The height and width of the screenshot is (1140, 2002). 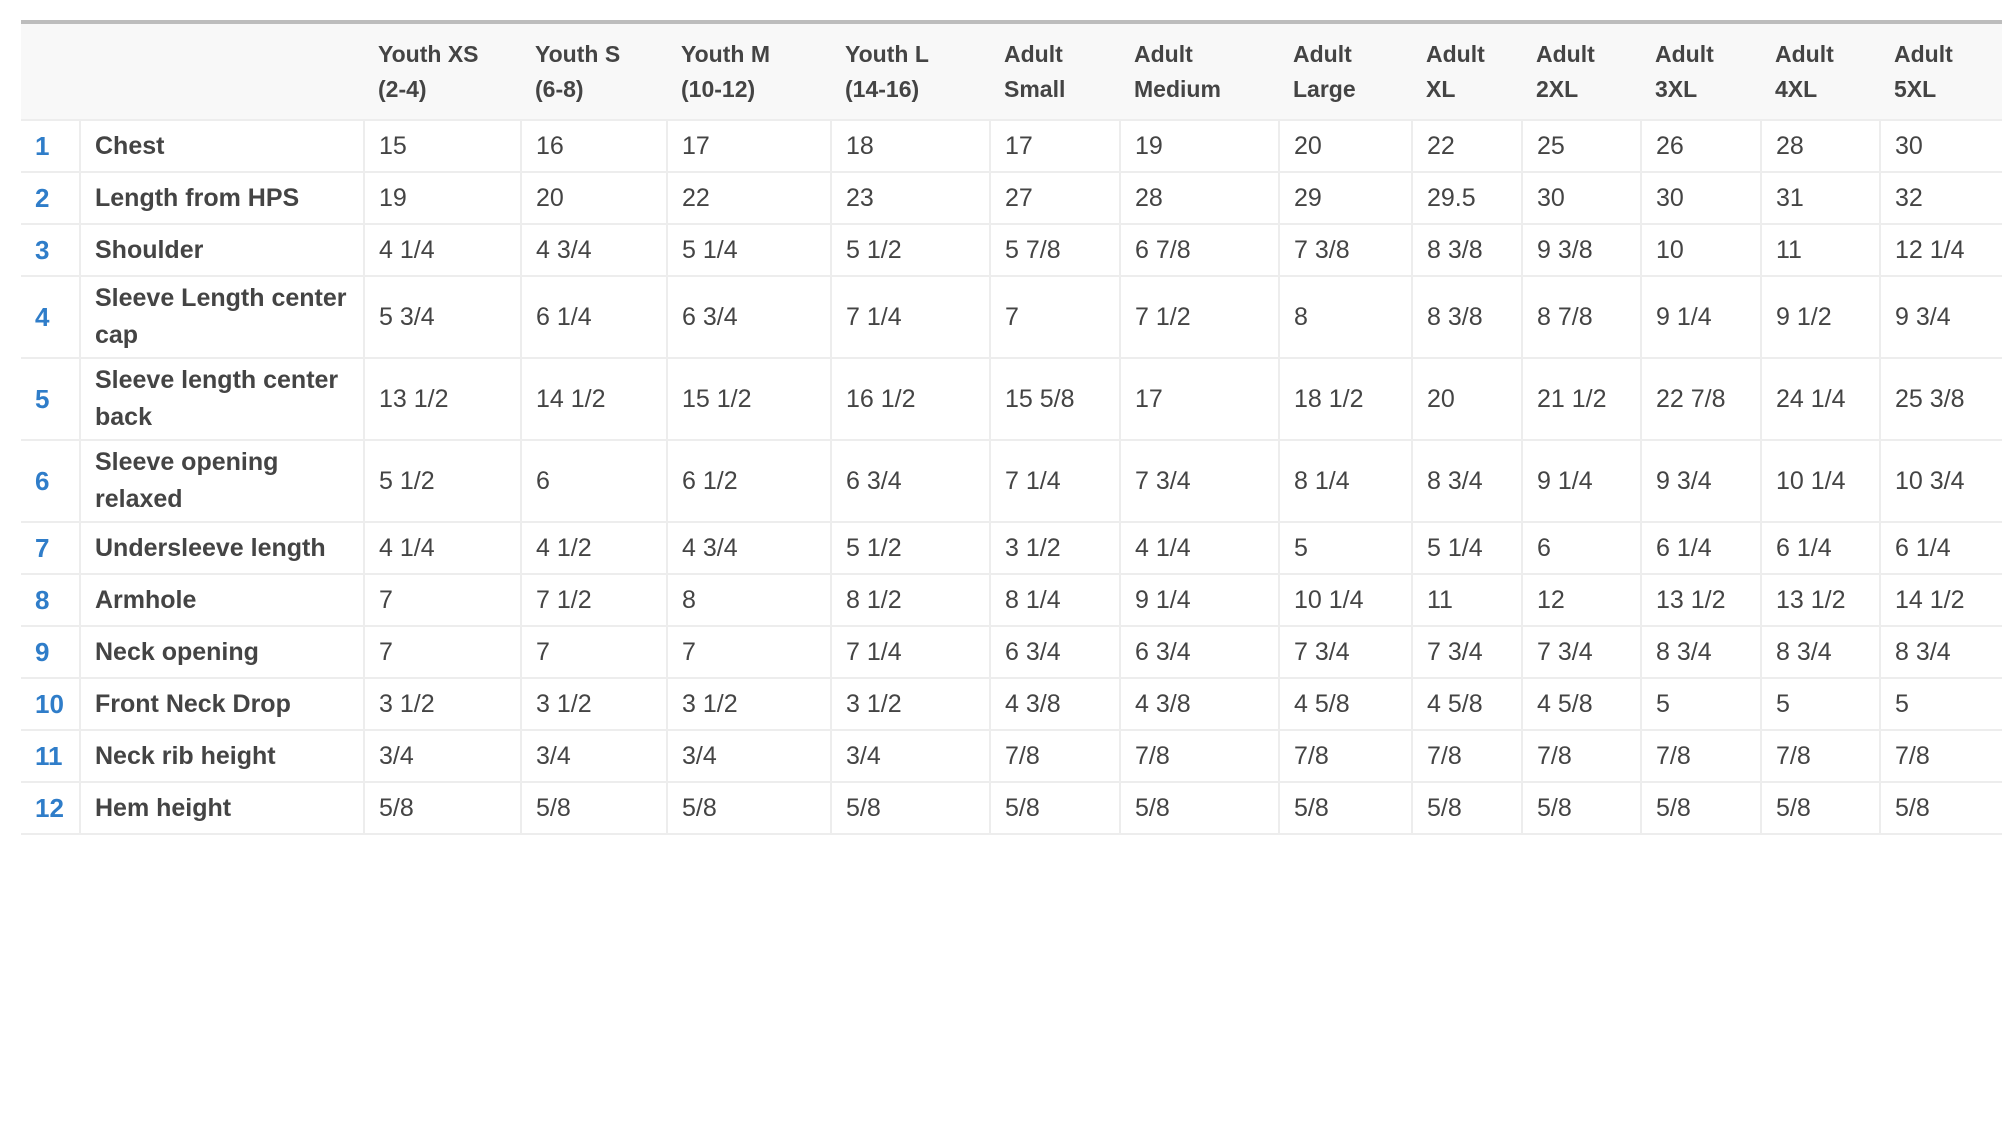 What do you see at coordinates (1467, 198) in the screenshot?
I see `measurement-value: 29.5` at bounding box center [1467, 198].